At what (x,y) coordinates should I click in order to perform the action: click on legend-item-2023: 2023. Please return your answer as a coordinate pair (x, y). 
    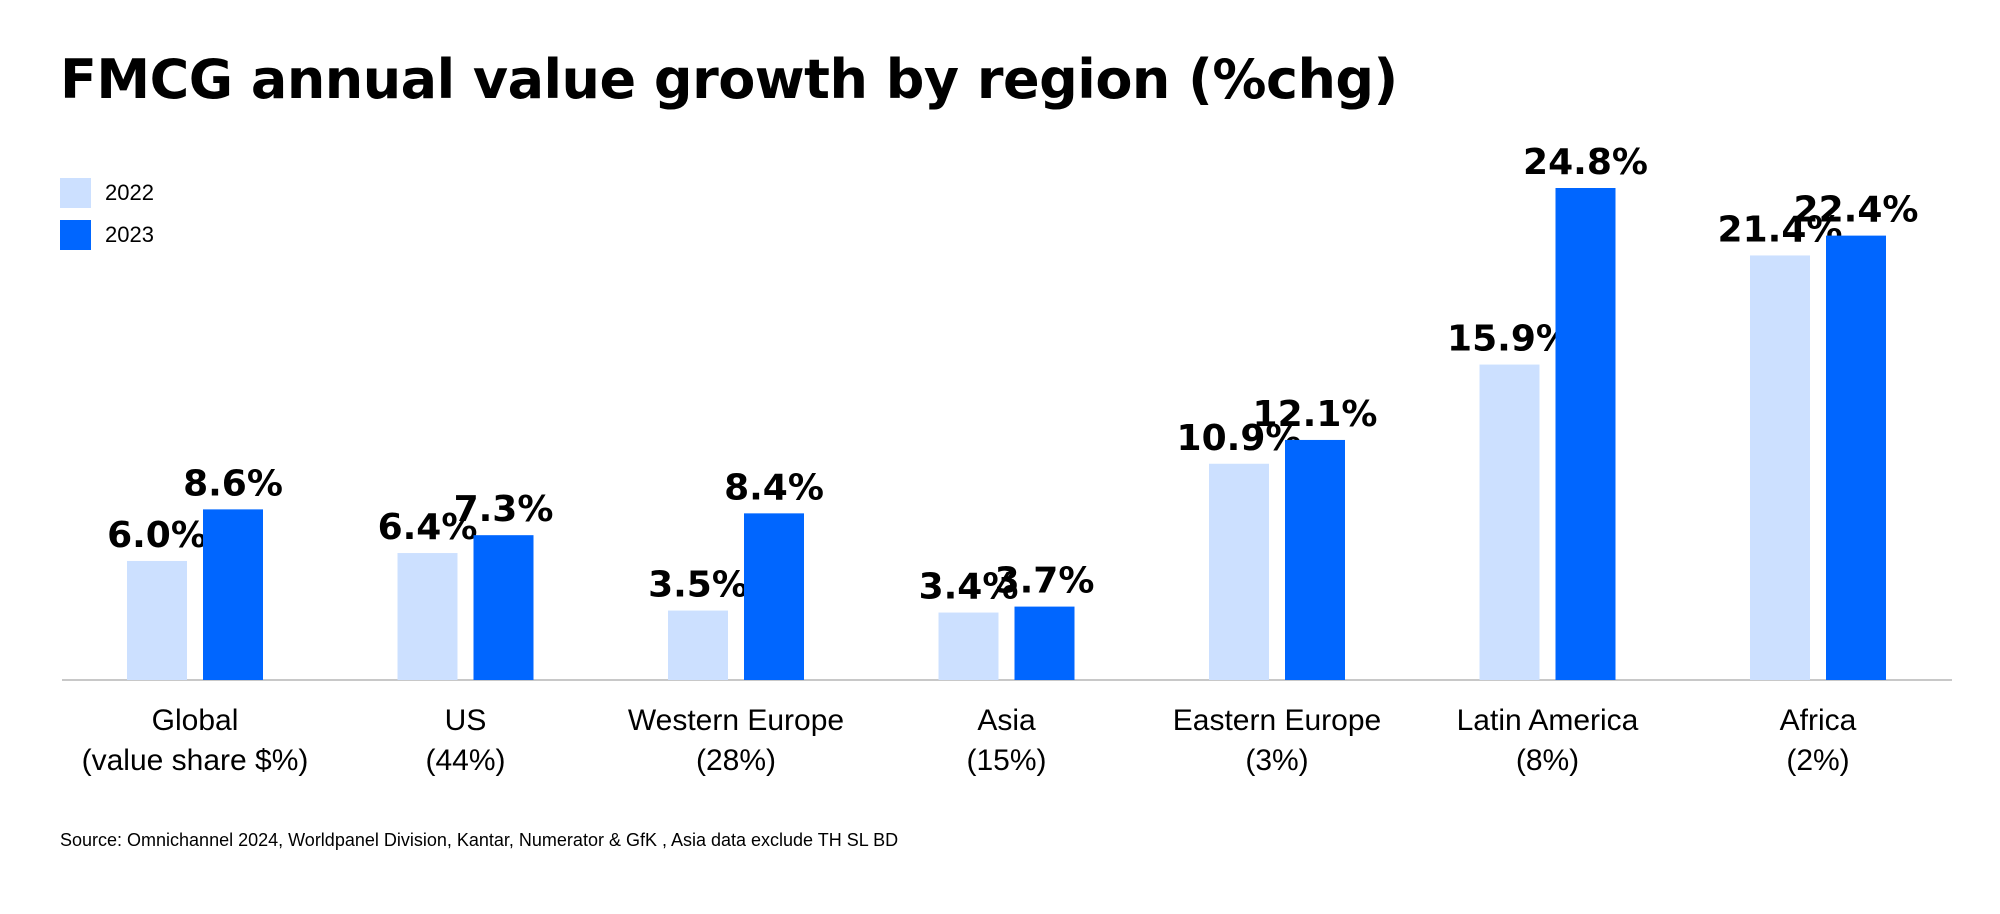
    Looking at the image, I should click on (107, 235).